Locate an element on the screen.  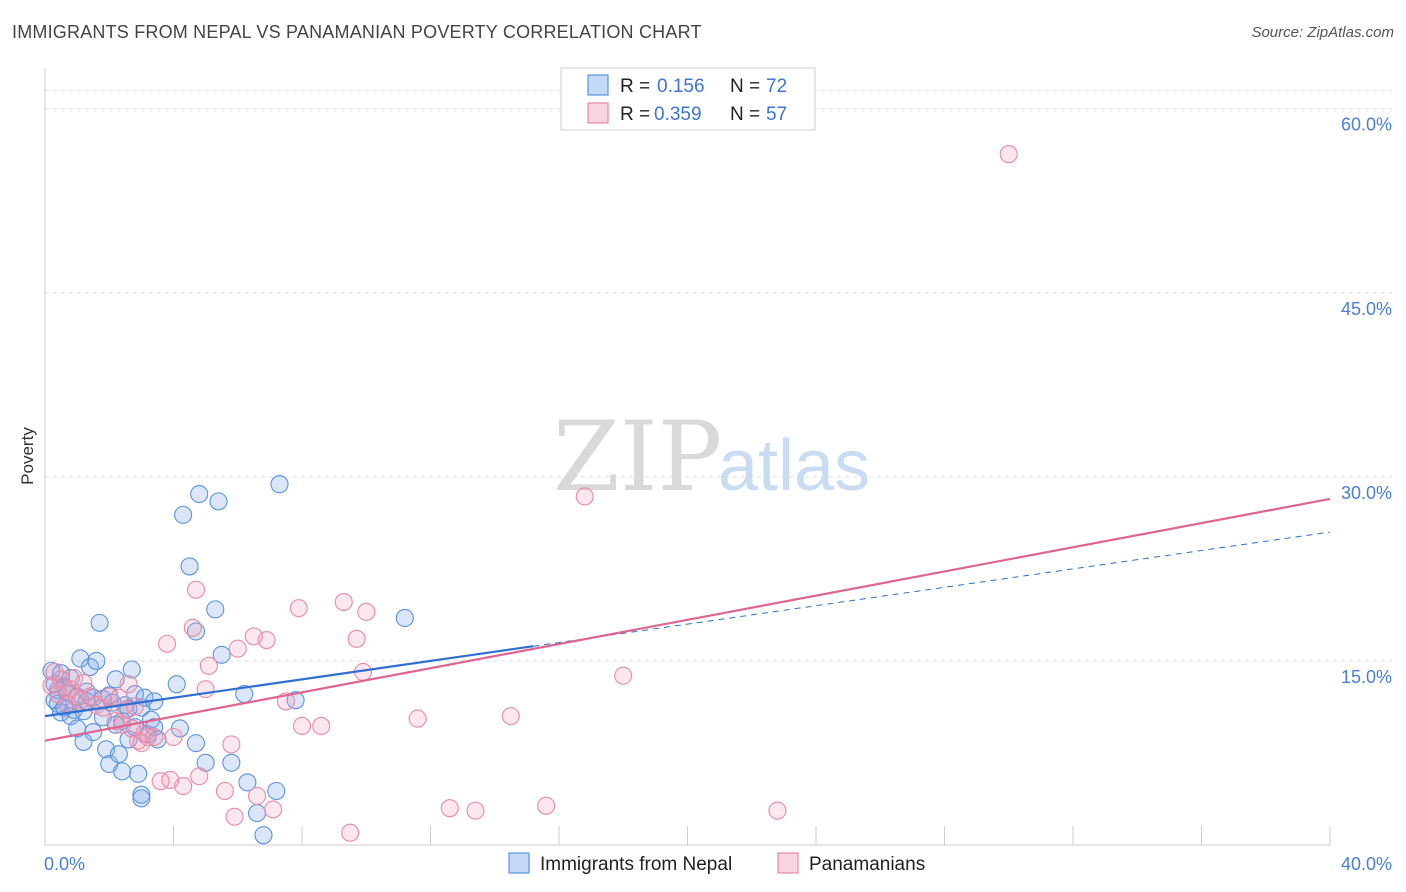
y-tick-label-60: 60.0% is located at coordinates (1366, 125).